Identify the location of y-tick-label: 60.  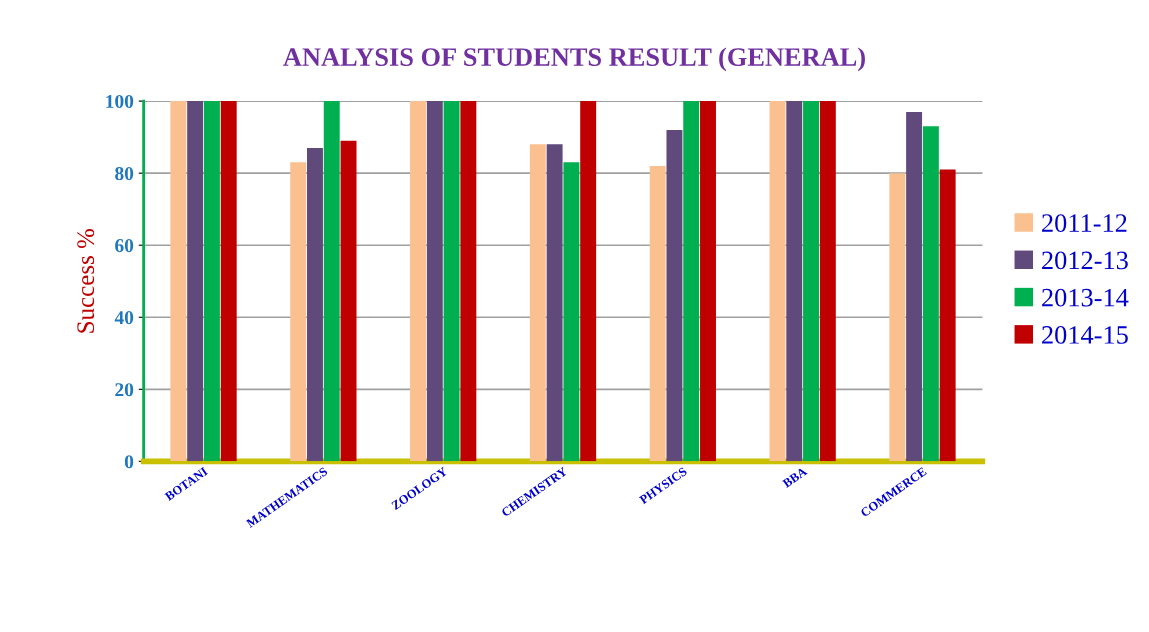
(124, 246).